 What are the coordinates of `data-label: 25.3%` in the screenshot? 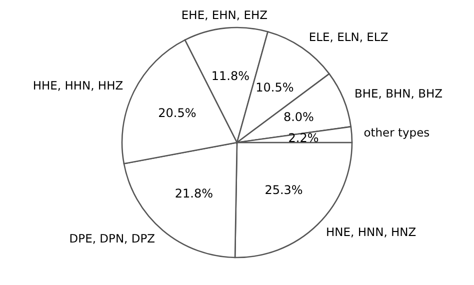 It's located at (283, 190).